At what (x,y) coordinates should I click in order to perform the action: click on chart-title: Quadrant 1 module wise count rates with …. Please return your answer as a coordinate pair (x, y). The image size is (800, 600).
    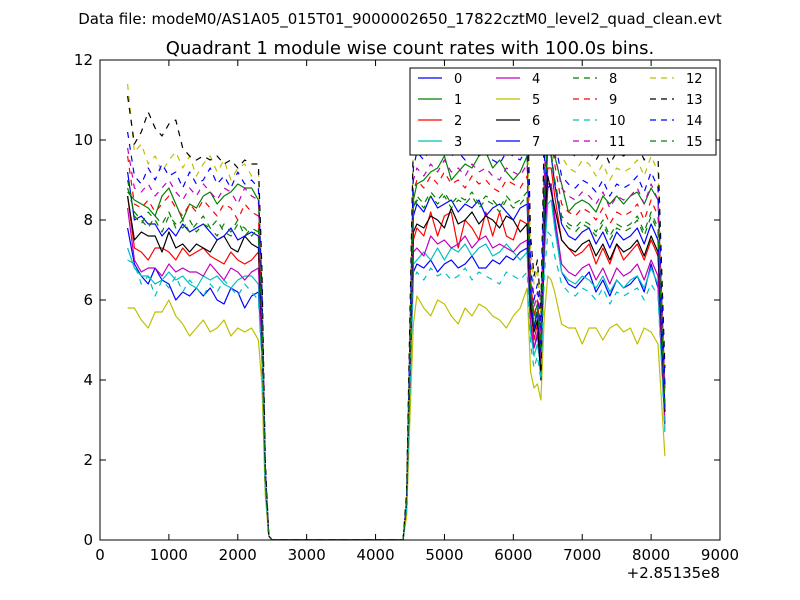
    Looking at the image, I should click on (410, 48).